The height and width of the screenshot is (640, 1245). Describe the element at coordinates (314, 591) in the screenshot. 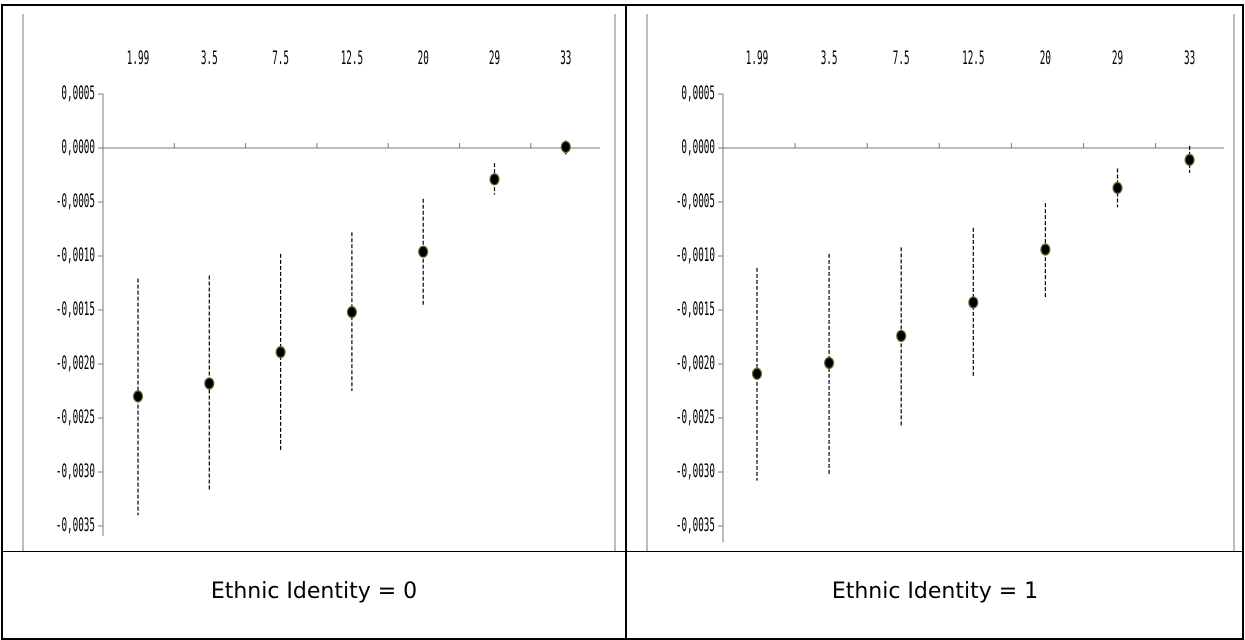

I see `caption-ethnic-identity-0: Ethnic Identity = 0` at that location.